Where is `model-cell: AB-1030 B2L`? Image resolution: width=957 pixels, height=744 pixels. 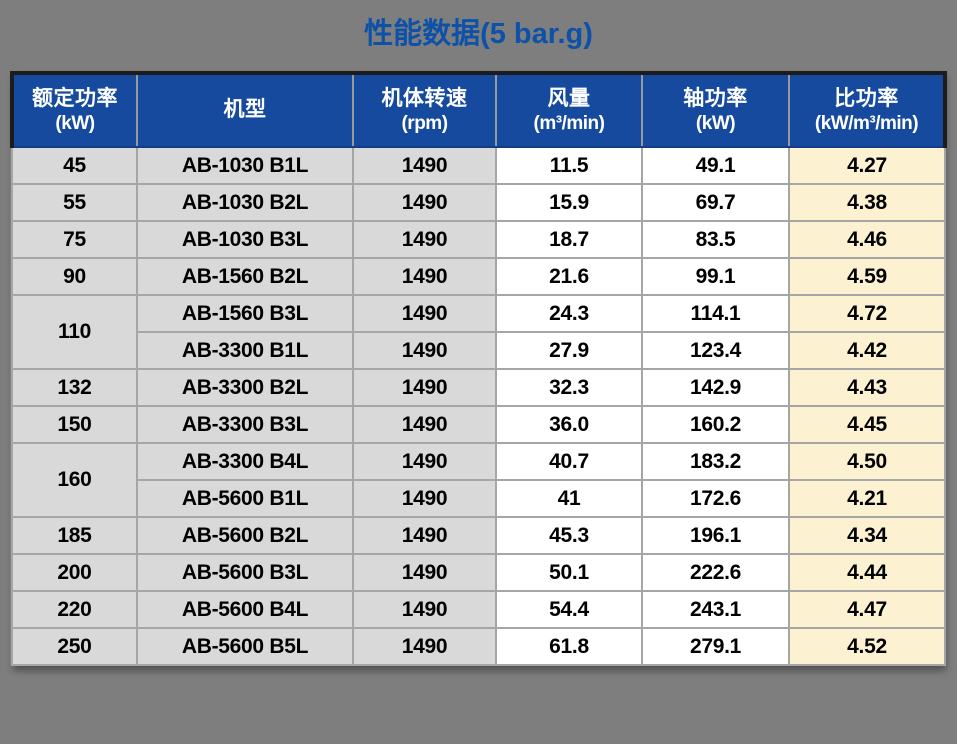 model-cell: AB-1030 B2L is located at coordinates (245, 202).